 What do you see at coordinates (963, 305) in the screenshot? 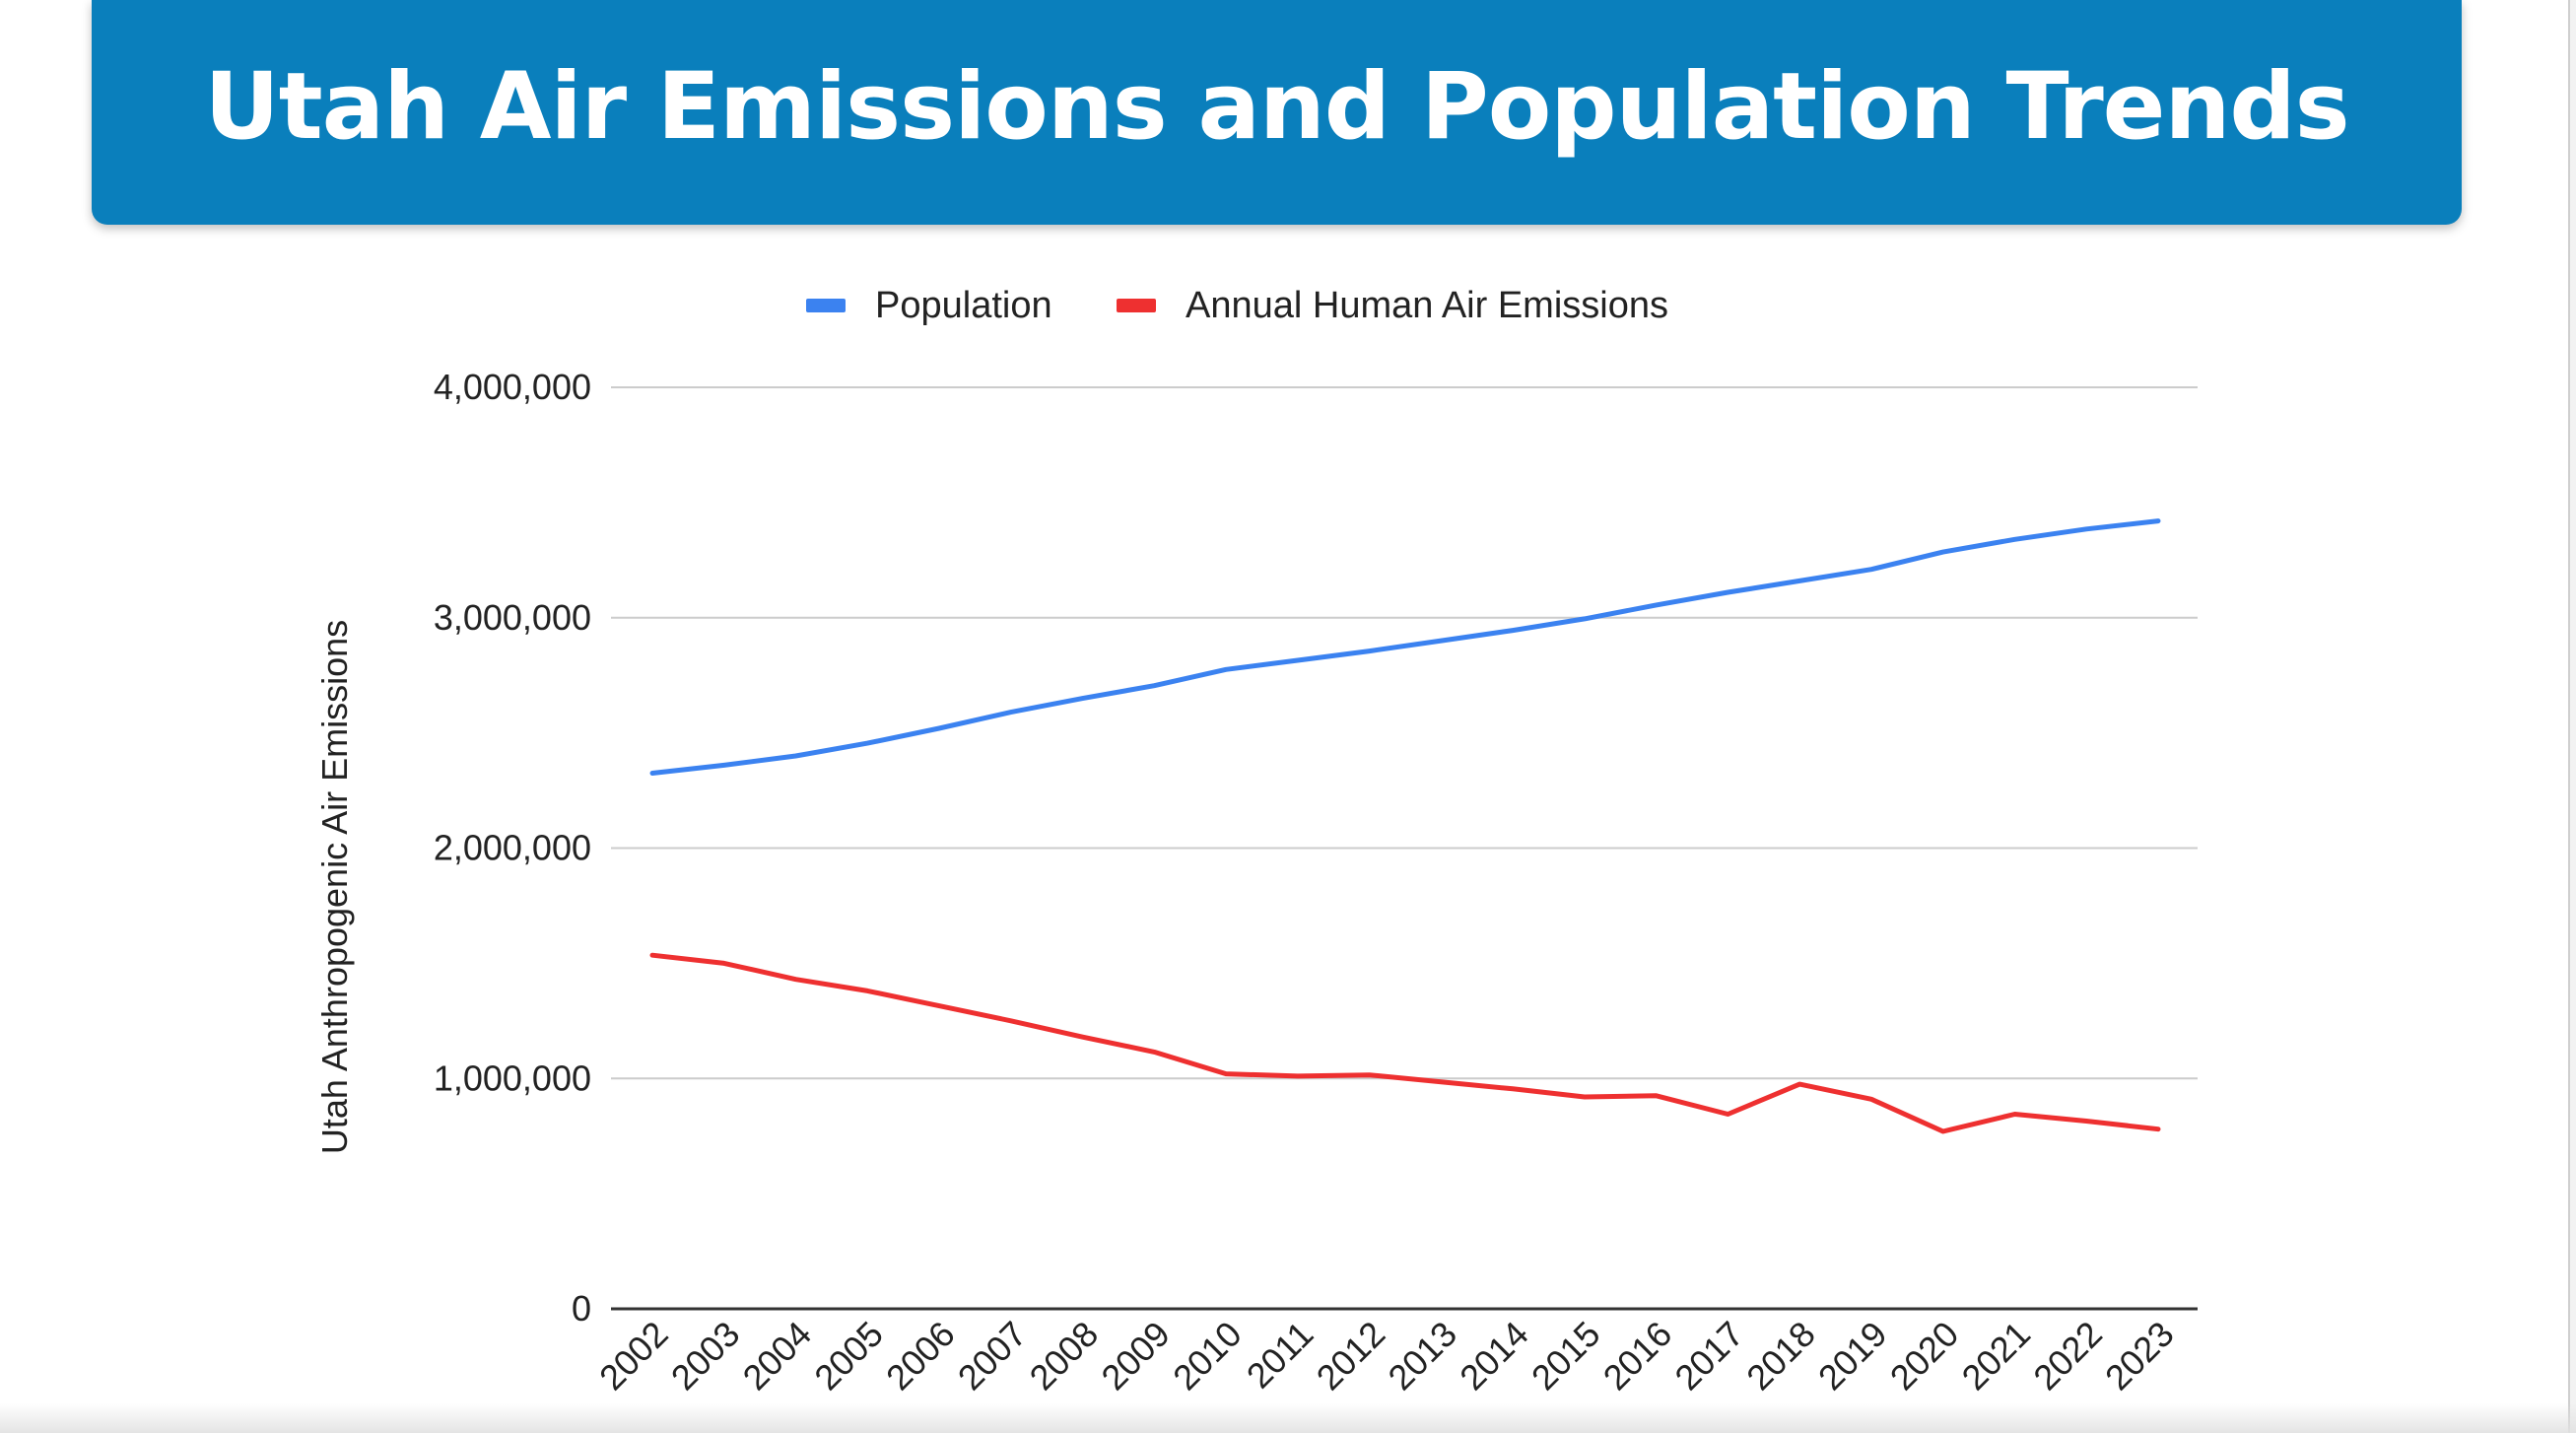
I see `legend-label: Population` at bounding box center [963, 305].